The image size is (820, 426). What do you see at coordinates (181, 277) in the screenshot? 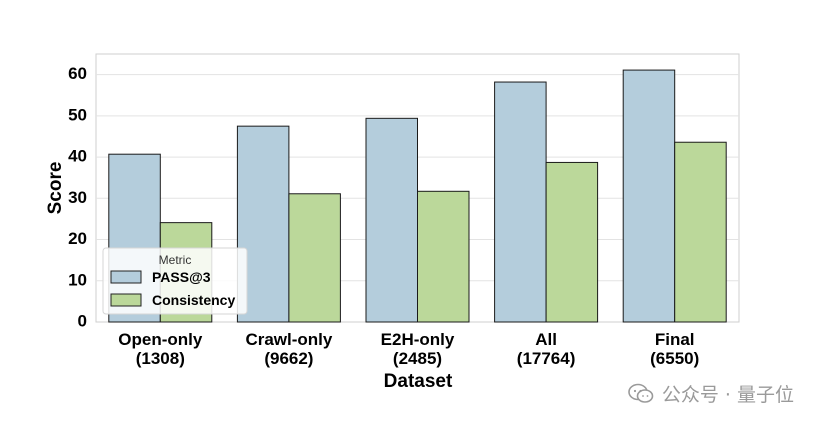
I see `legend-label-pass3: PASS@3` at bounding box center [181, 277].